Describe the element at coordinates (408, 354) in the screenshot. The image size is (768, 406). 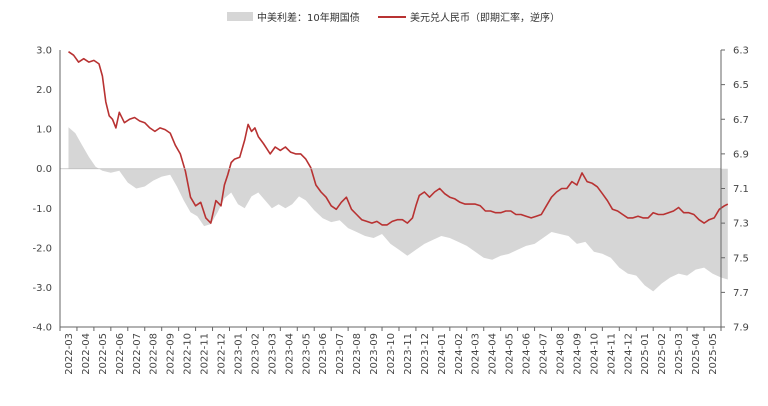
I see `x-tick-label: 2023-11` at that location.